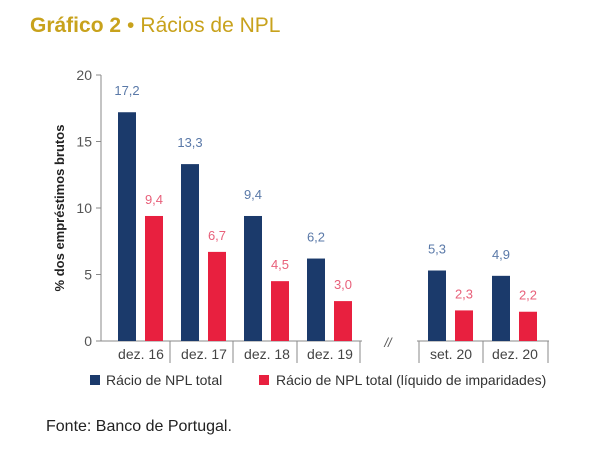  What do you see at coordinates (217, 235) in the screenshot?
I see `data-label-npl-net: 6,7` at bounding box center [217, 235].